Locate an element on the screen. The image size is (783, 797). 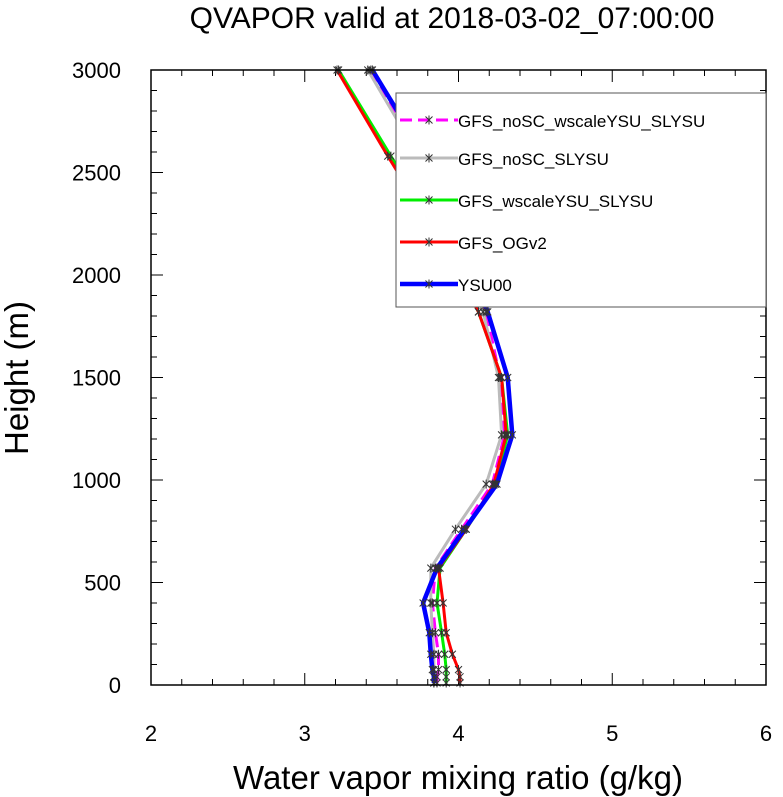
x-axis-label: Water vapor mixing ratio (g/kg) is located at coordinates (458, 777).